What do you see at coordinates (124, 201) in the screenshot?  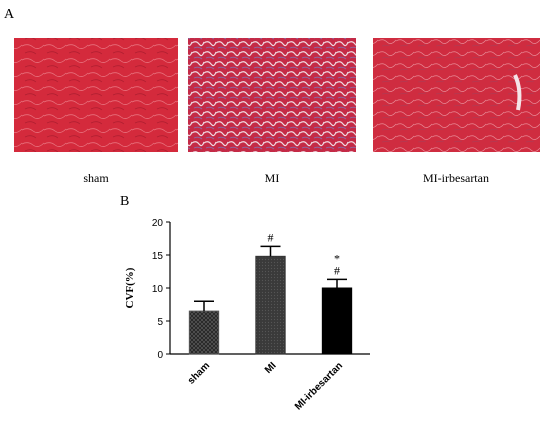 I see `panel-label: B` at bounding box center [124, 201].